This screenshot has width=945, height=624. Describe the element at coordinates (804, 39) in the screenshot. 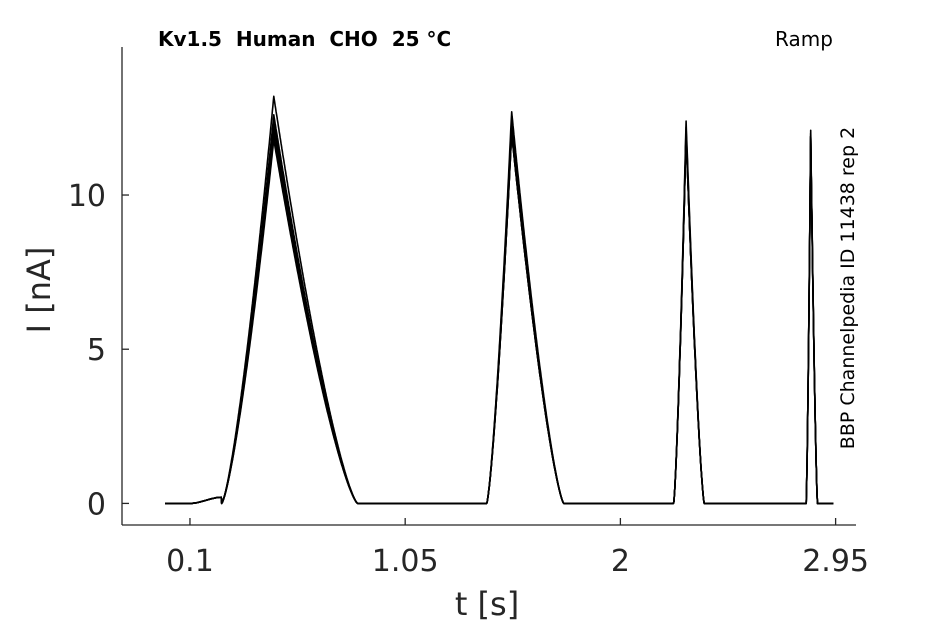

I see `protocol-label: Ramp` at that location.